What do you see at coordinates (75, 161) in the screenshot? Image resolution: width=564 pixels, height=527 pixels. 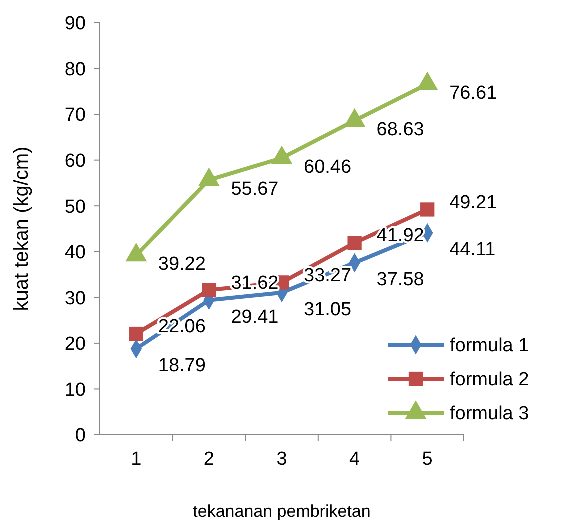 I see `y-tick-label: 60` at bounding box center [75, 161].